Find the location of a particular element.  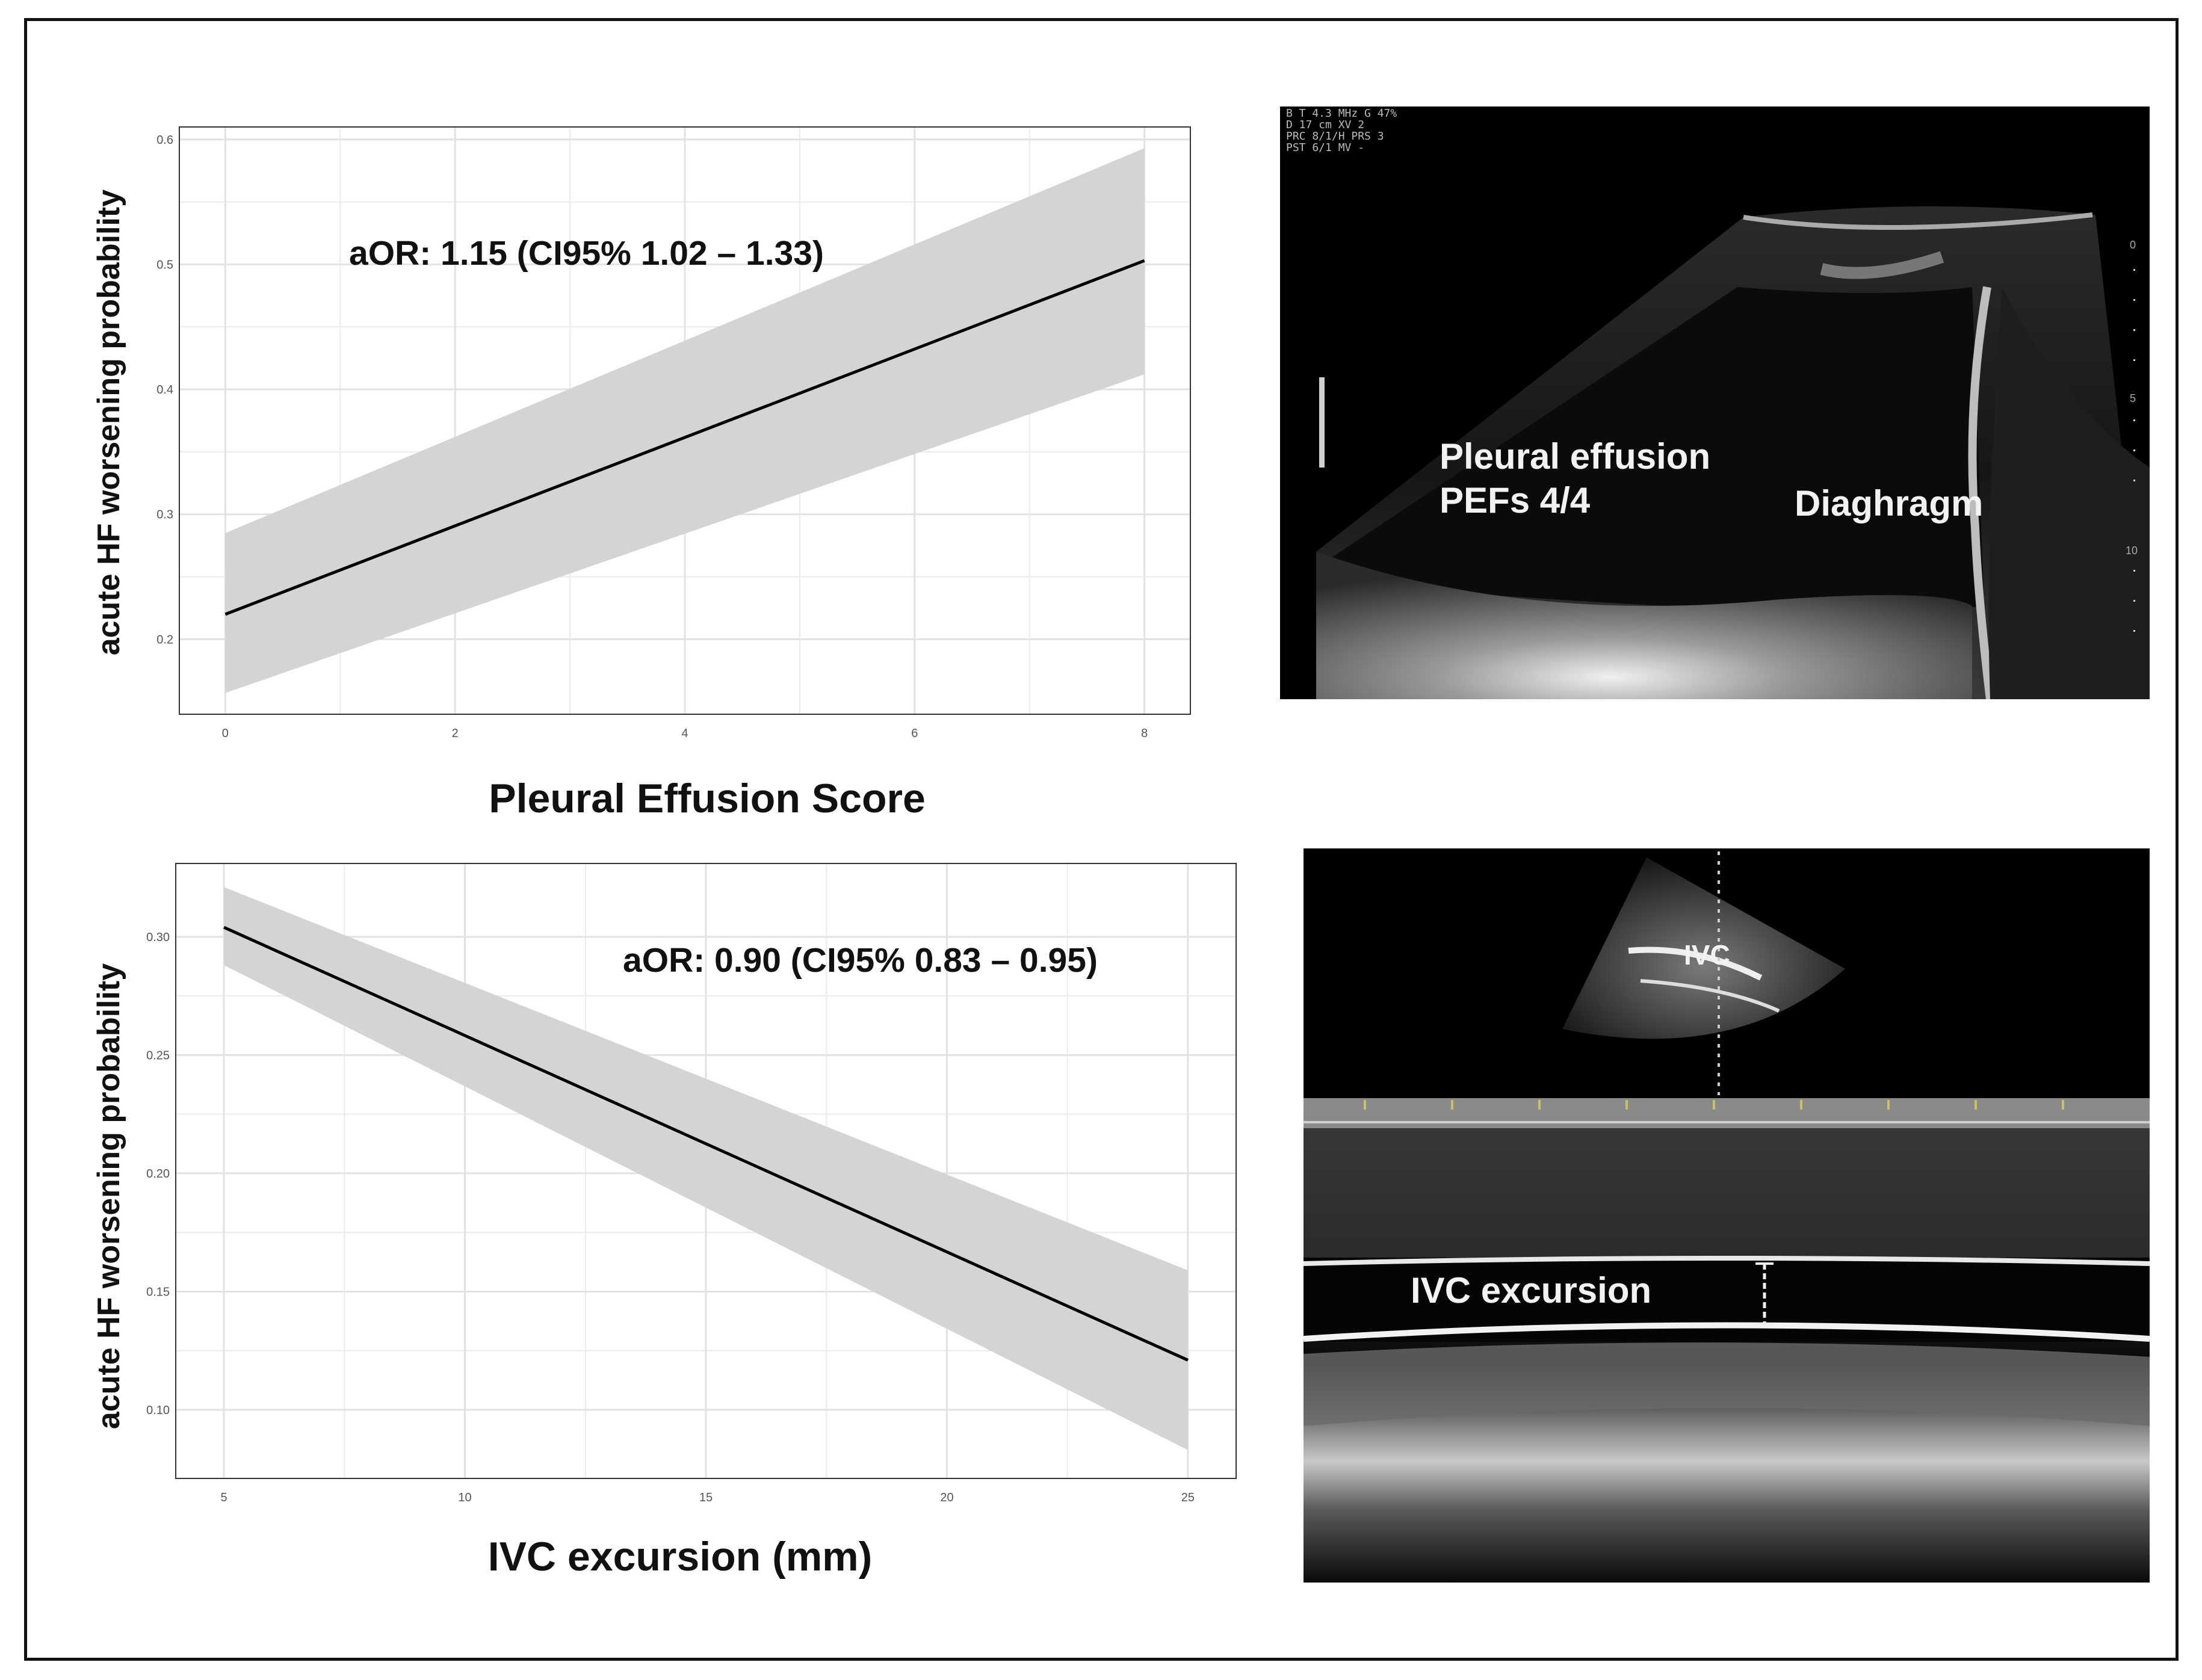

y-tick-label: 0.4 is located at coordinates (164, 390).